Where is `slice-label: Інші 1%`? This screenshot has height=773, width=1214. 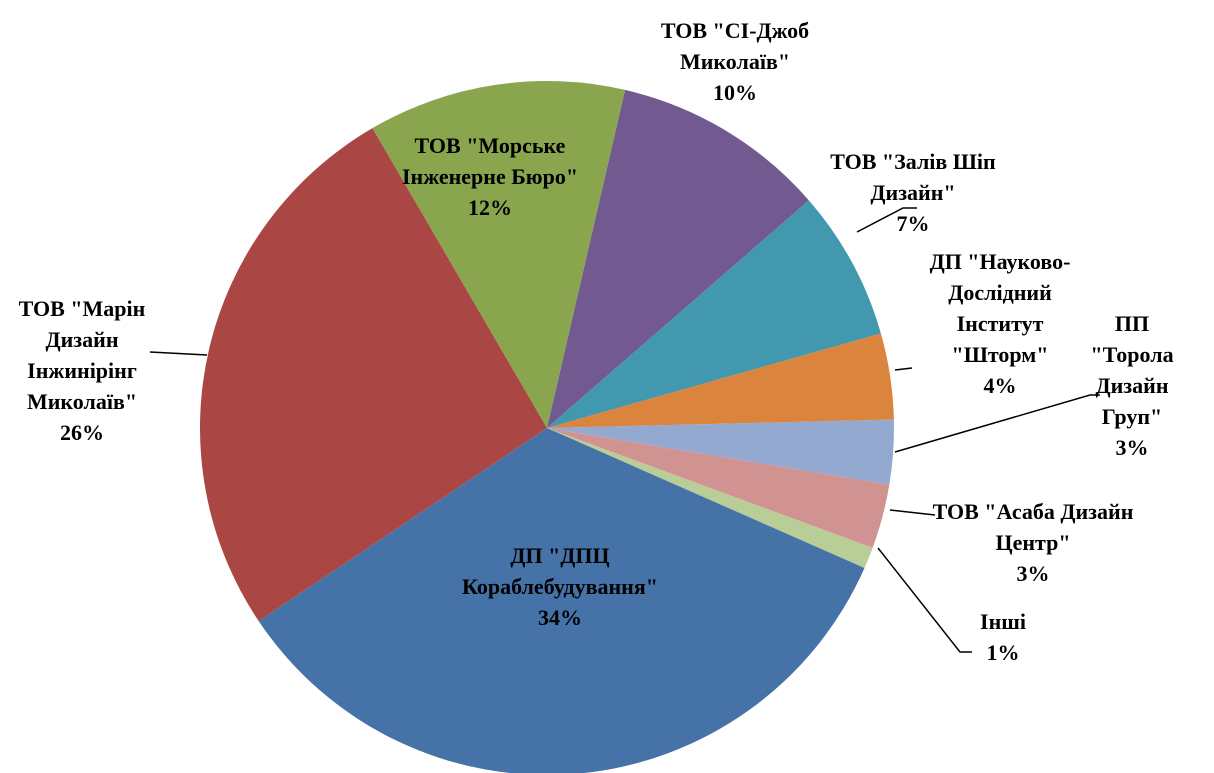
slice-label: Інші 1% is located at coordinates (1003, 637).